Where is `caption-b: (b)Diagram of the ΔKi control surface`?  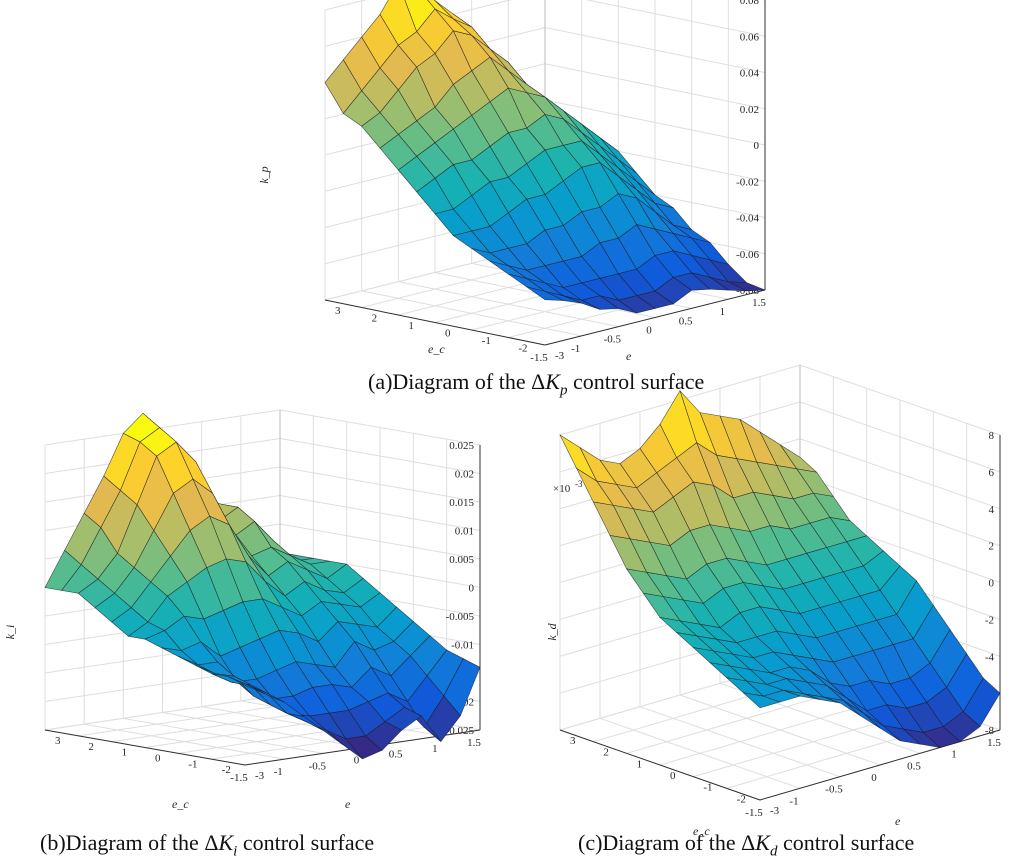
caption-b: (b)Diagram of the ΔKi control surface is located at coordinates (207, 845).